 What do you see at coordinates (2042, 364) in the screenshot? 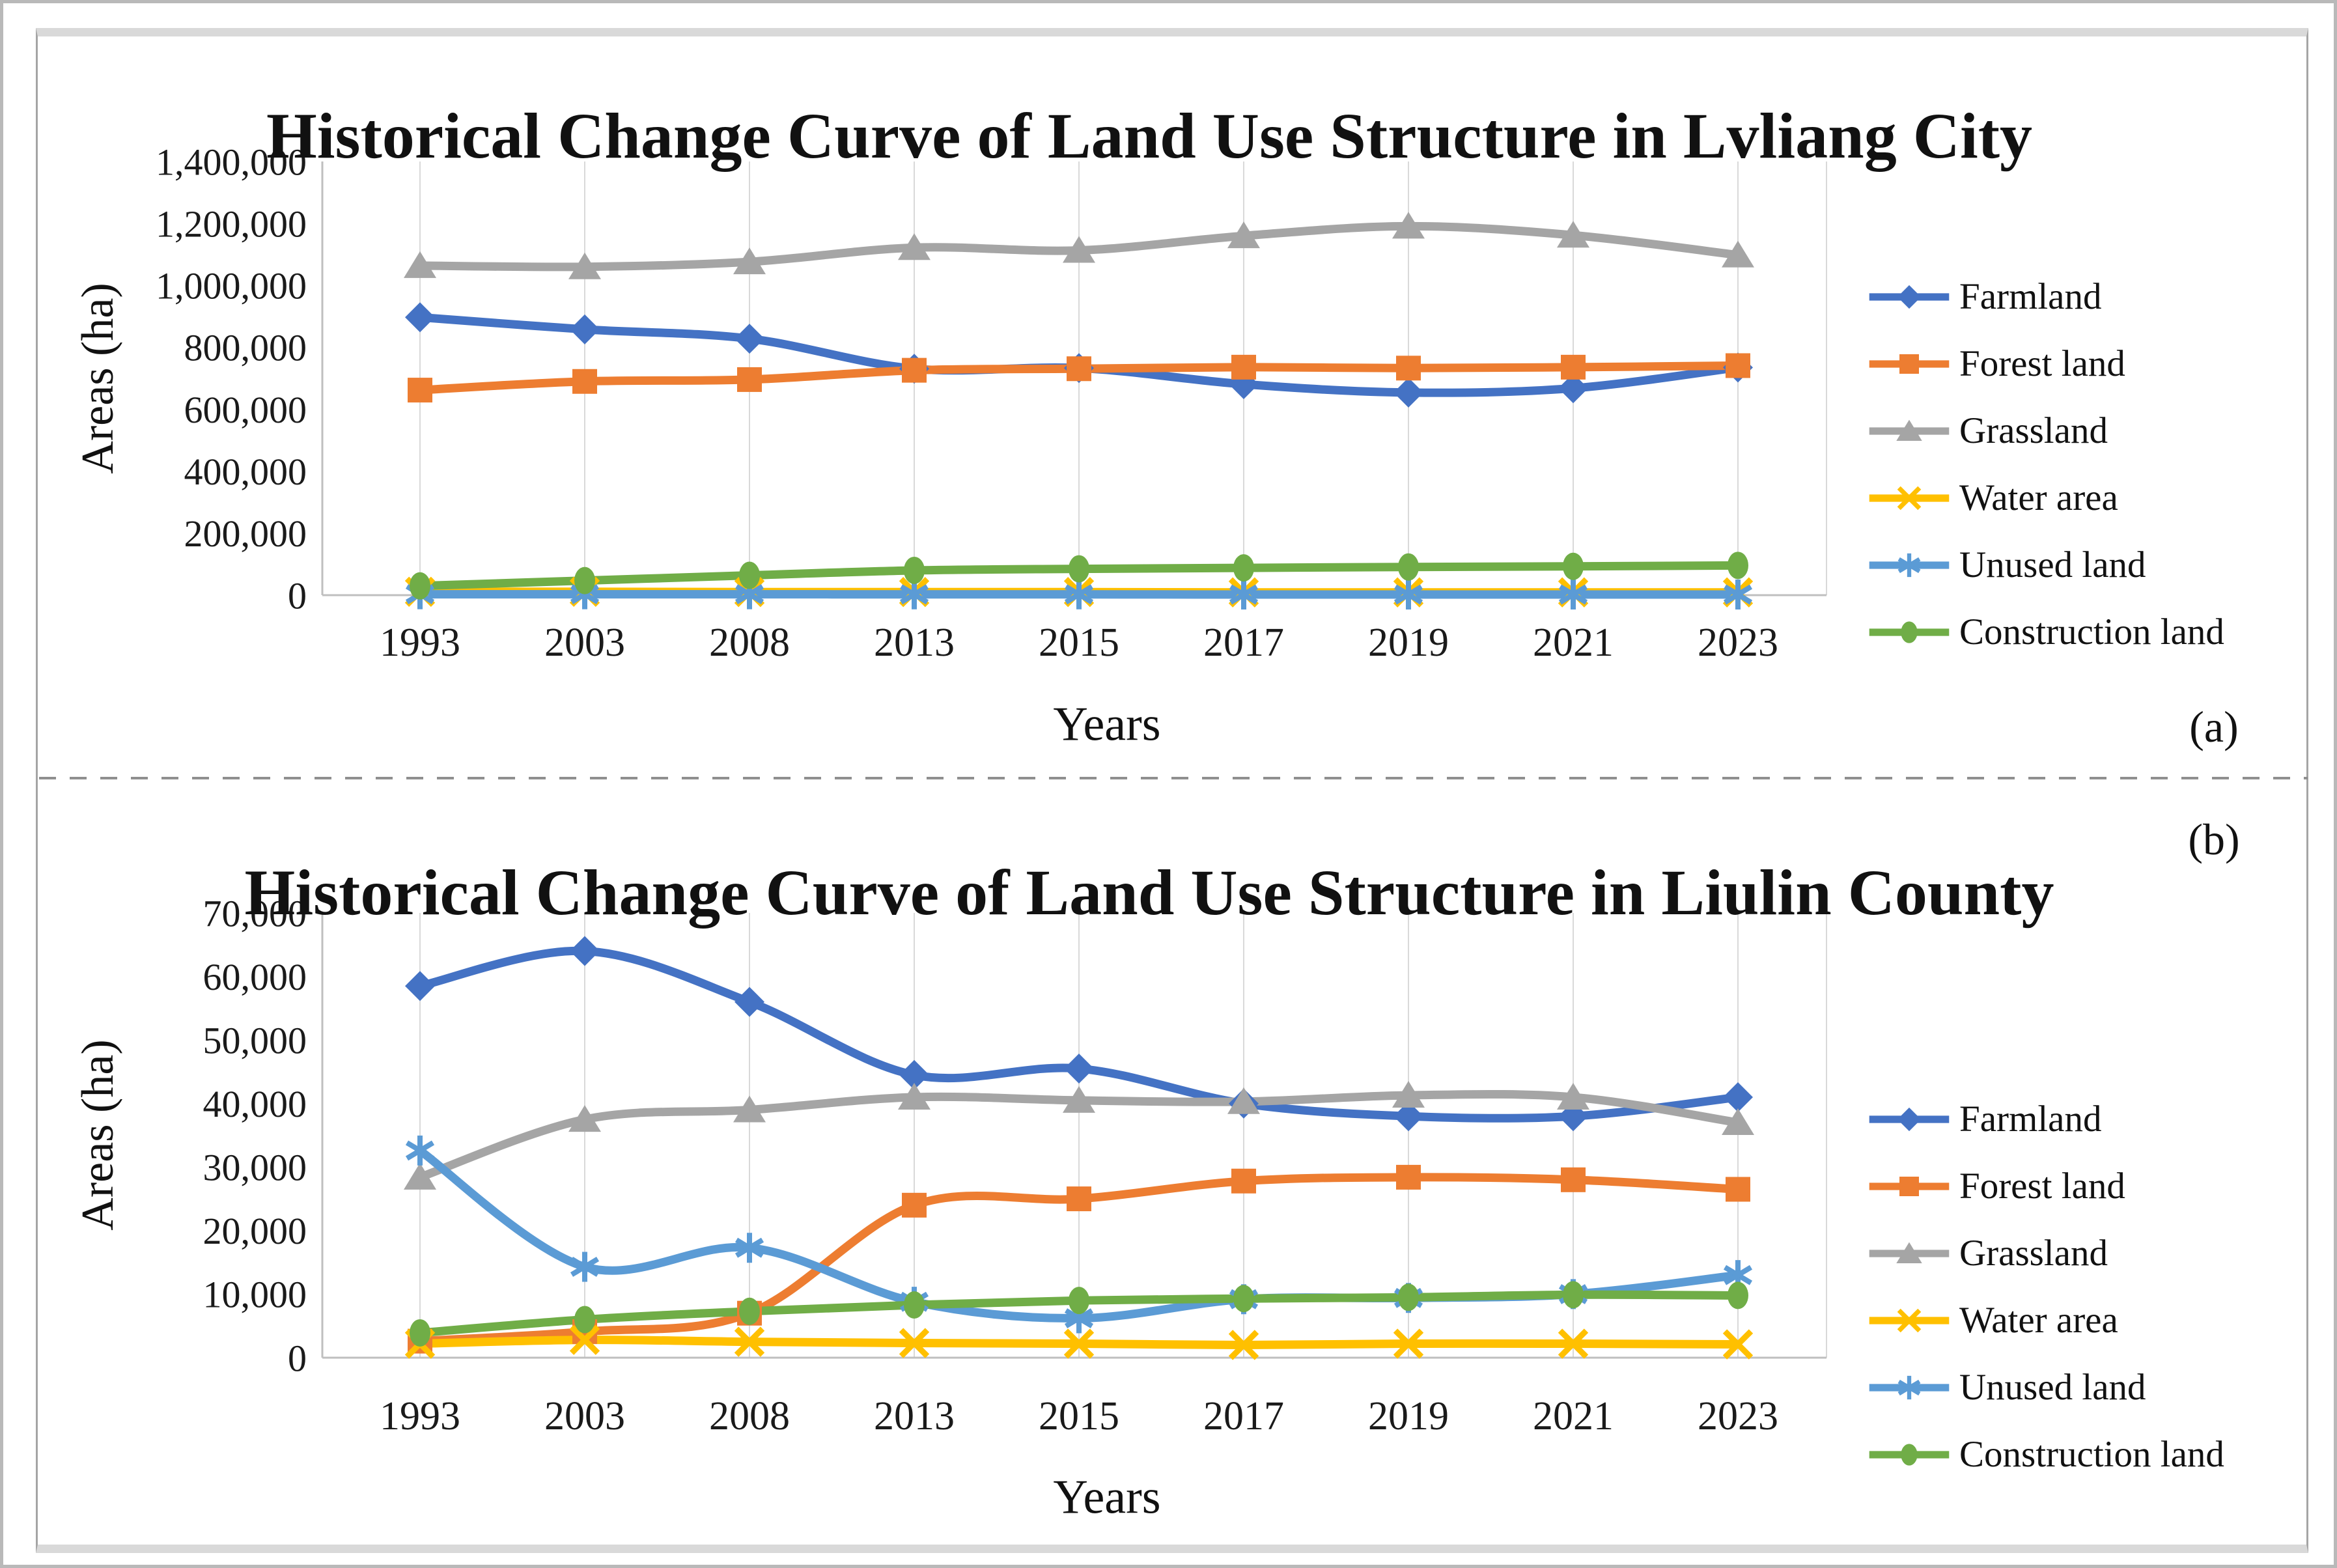
I see `legend-item-label: Forest land` at bounding box center [2042, 364].